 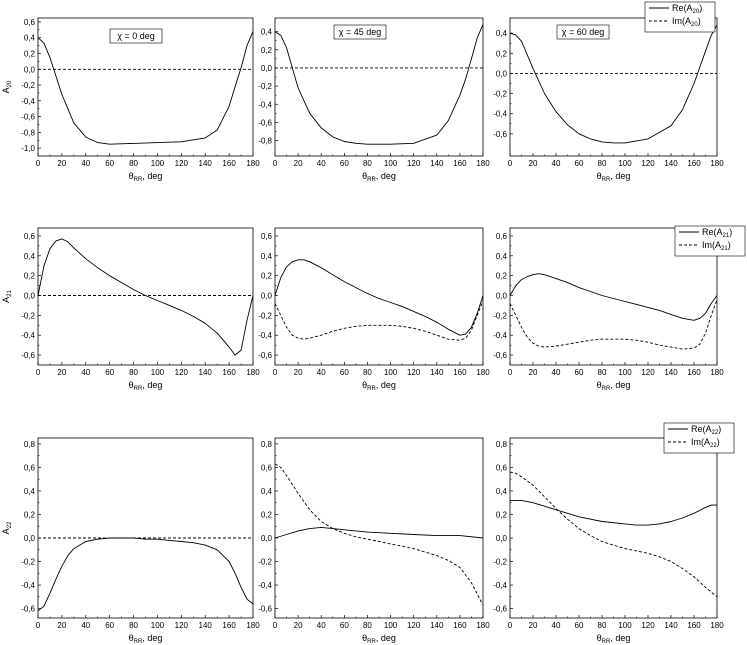 I want to click on annotation-text: χ = 45 deg, so click(x=360, y=32).